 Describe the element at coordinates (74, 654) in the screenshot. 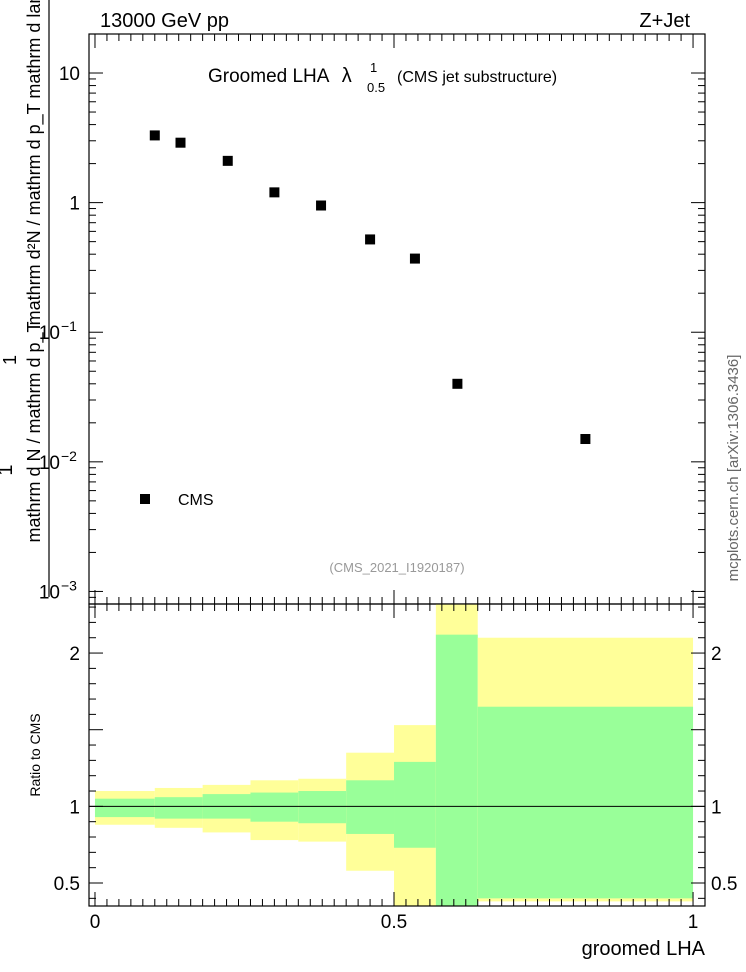

I see `ratio-y-tick-label-left: 2` at that location.